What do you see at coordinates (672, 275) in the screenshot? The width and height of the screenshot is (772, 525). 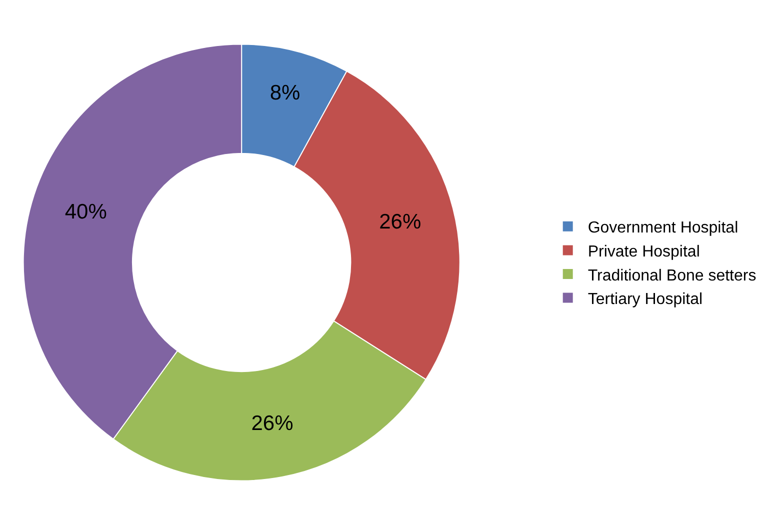 I see `legend-label: Traditional Bone setters` at bounding box center [672, 275].